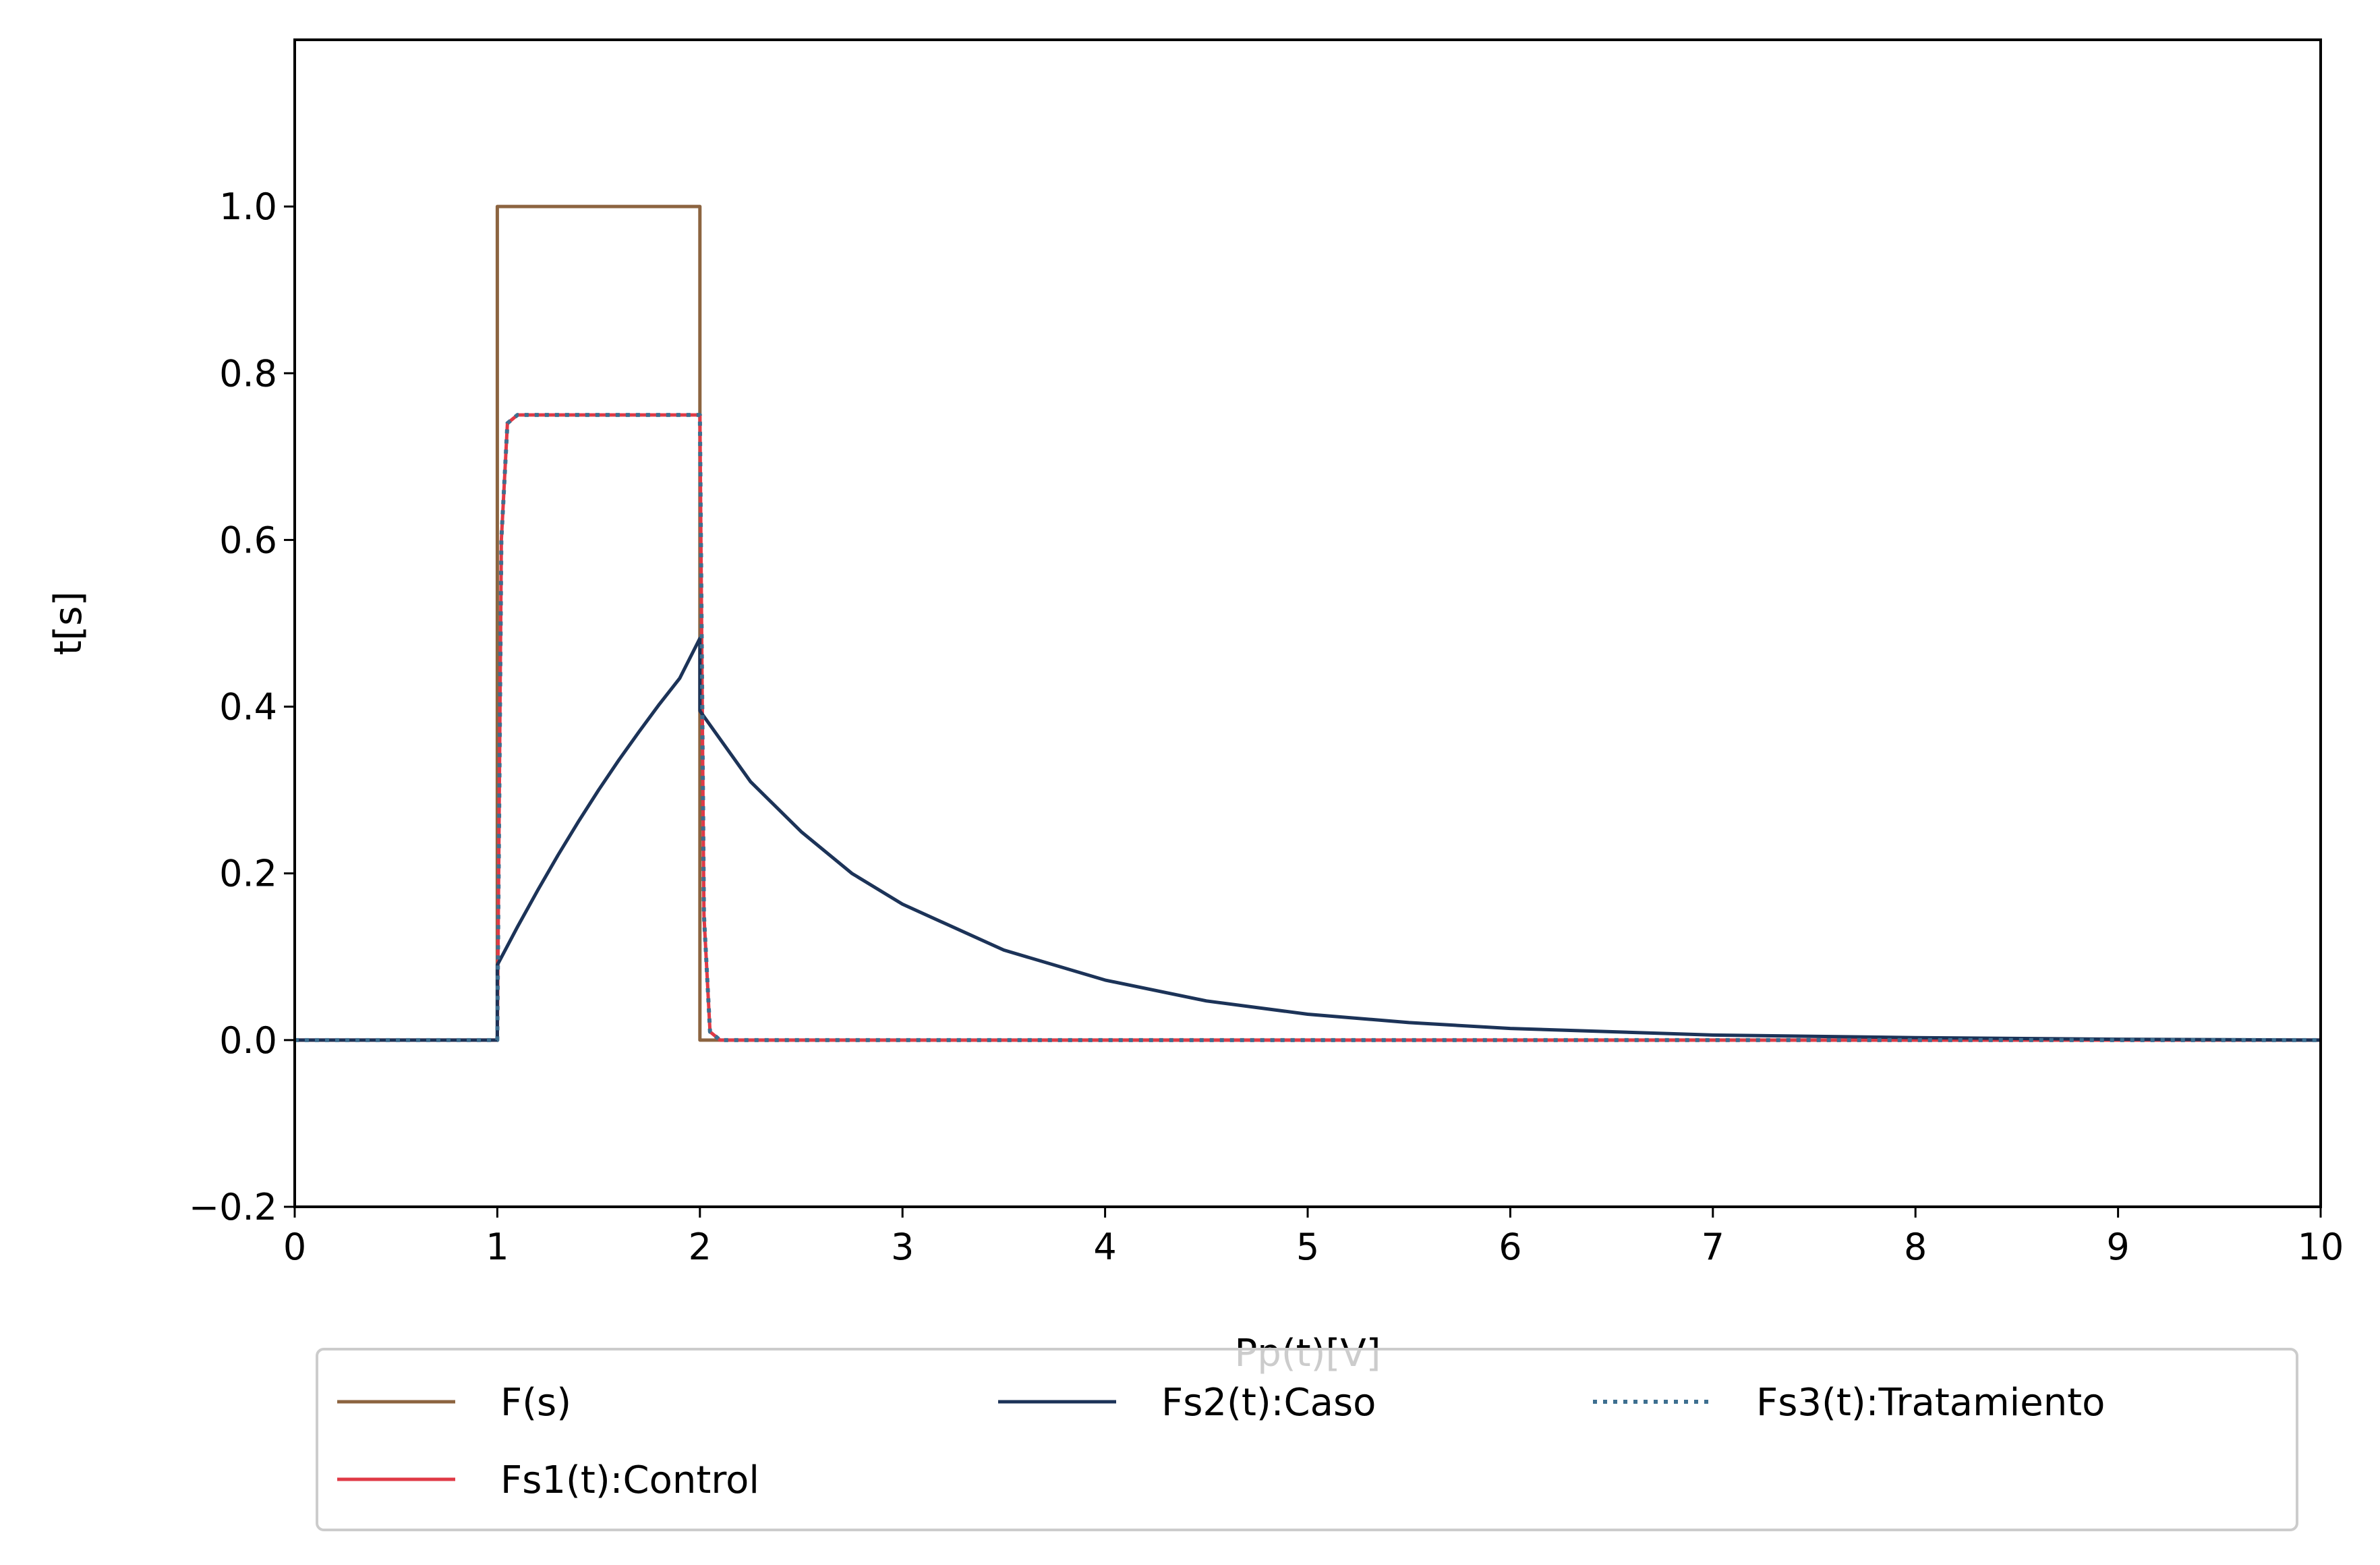 This screenshot has height=1565, width=2380. Describe the element at coordinates (1104, 1247) in the screenshot. I see `x-tick-label: 4` at that location.